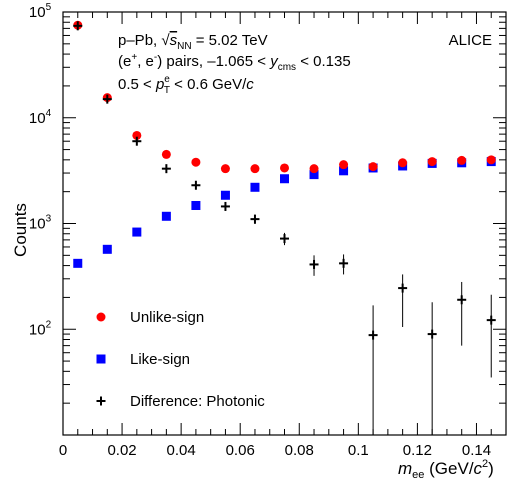 The height and width of the screenshot is (486, 512). Describe the element at coordinates (167, 317) in the screenshot. I see `legend-label: Unlike-sign` at that location.